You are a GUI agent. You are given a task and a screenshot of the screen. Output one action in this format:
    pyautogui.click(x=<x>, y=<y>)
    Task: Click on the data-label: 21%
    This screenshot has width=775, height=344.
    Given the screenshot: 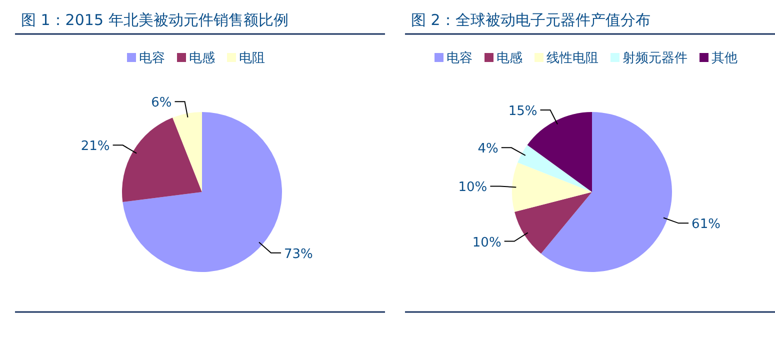 What is the action you would take?
    pyautogui.click(x=95, y=146)
    